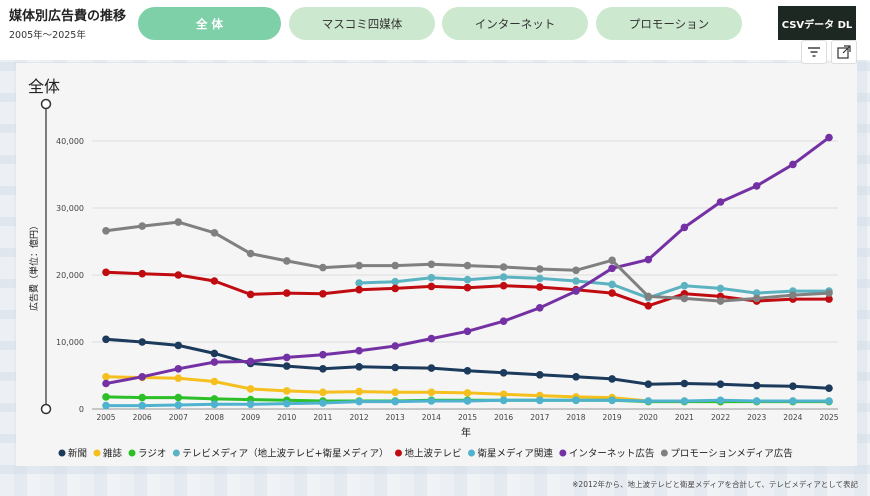  Describe the element at coordinates (209, 23) in the screenshot. I see `tab-all: 全 体` at that location.